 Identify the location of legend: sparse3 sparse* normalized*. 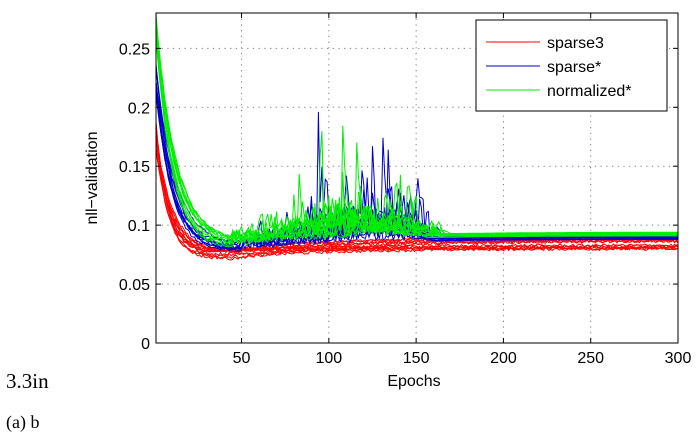
(571, 65).